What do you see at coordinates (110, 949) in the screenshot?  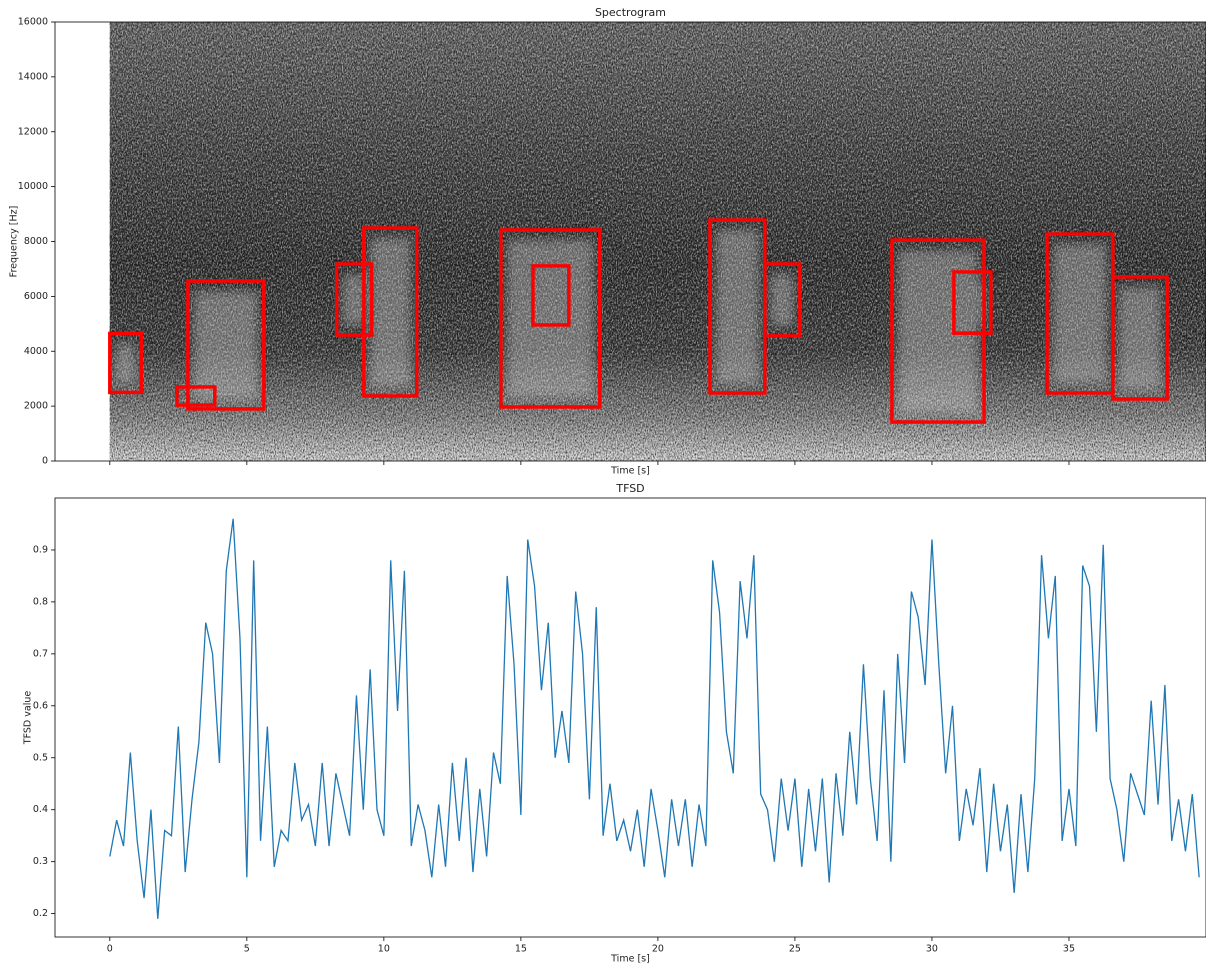 I see `x-tick-label: 0` at bounding box center [110, 949].